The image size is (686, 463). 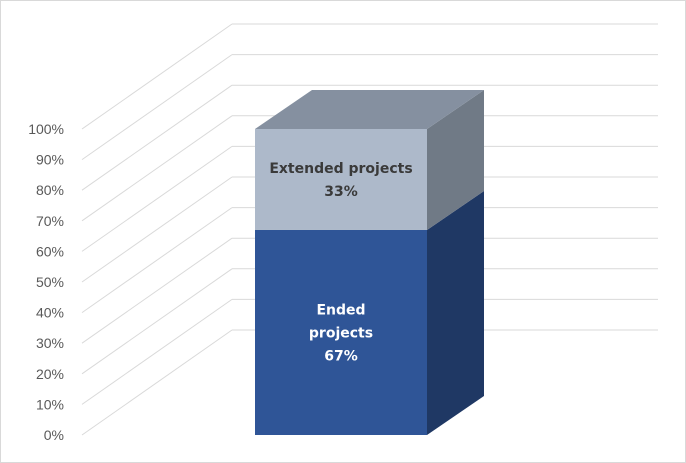 I want to click on data-label-line: projects, so click(x=341, y=333).